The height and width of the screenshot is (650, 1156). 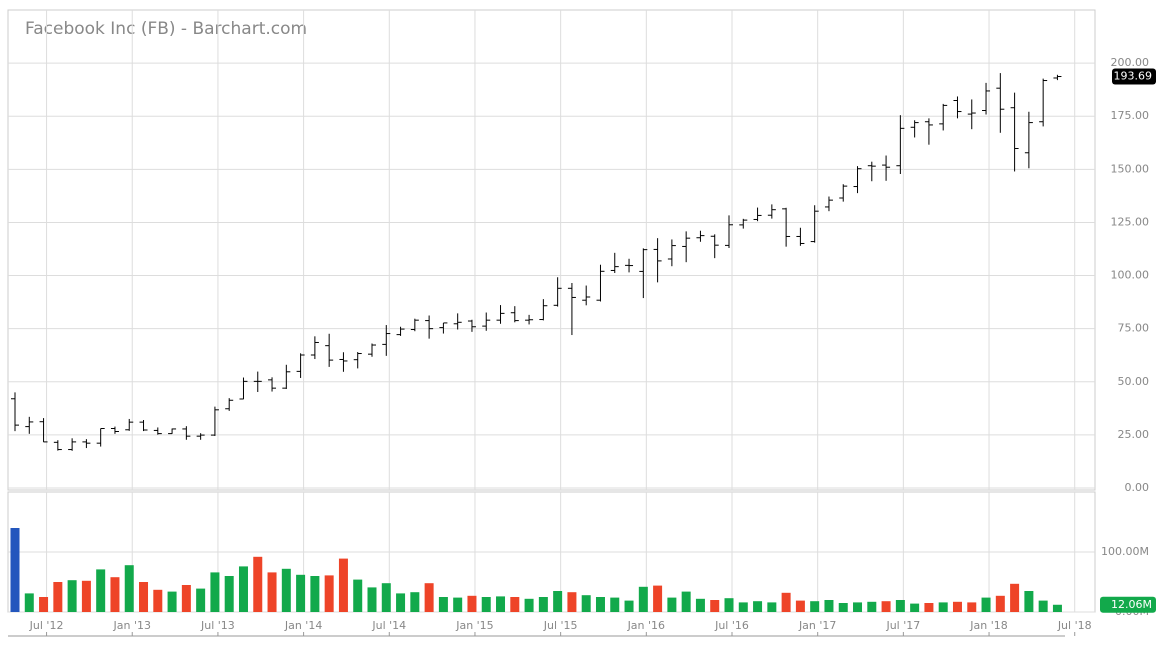 What do you see at coordinates (217, 625) in the screenshot?
I see `x-tick-label: Jul '13` at bounding box center [217, 625].